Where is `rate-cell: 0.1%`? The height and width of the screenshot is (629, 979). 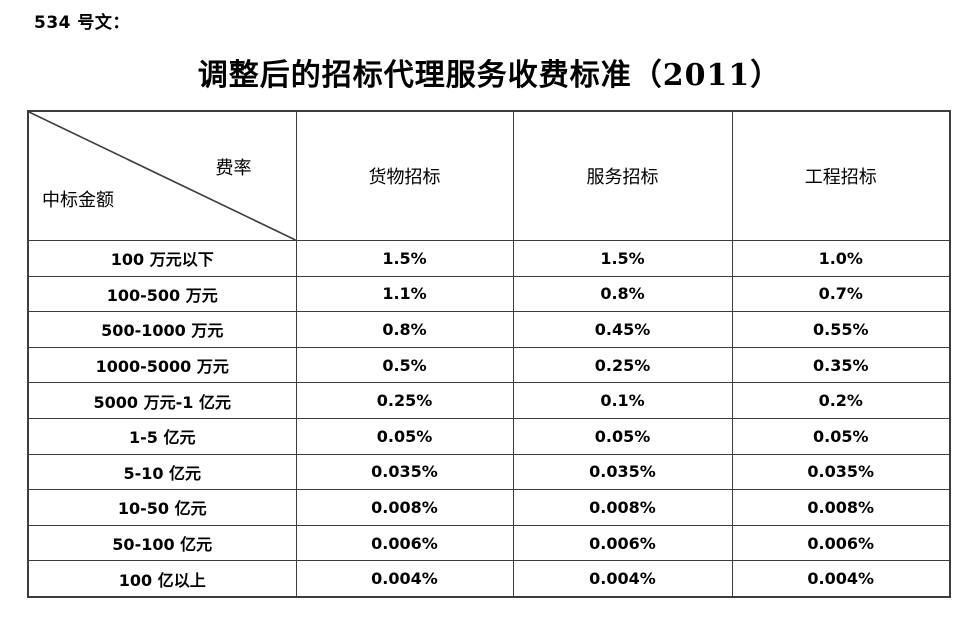
rate-cell: 0.1% is located at coordinates (622, 400).